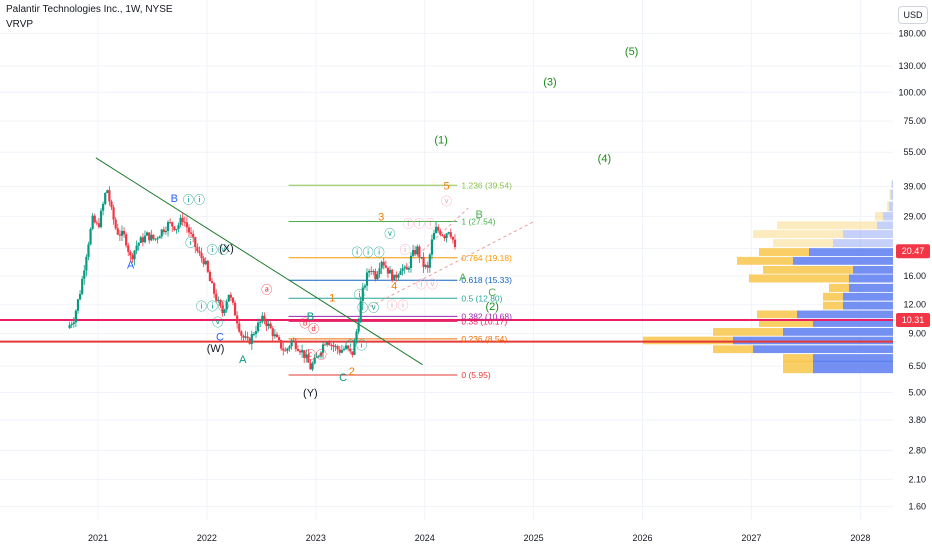 This screenshot has width=932, height=550. I want to click on fib-level-label: 1 (27.54), so click(478, 222).